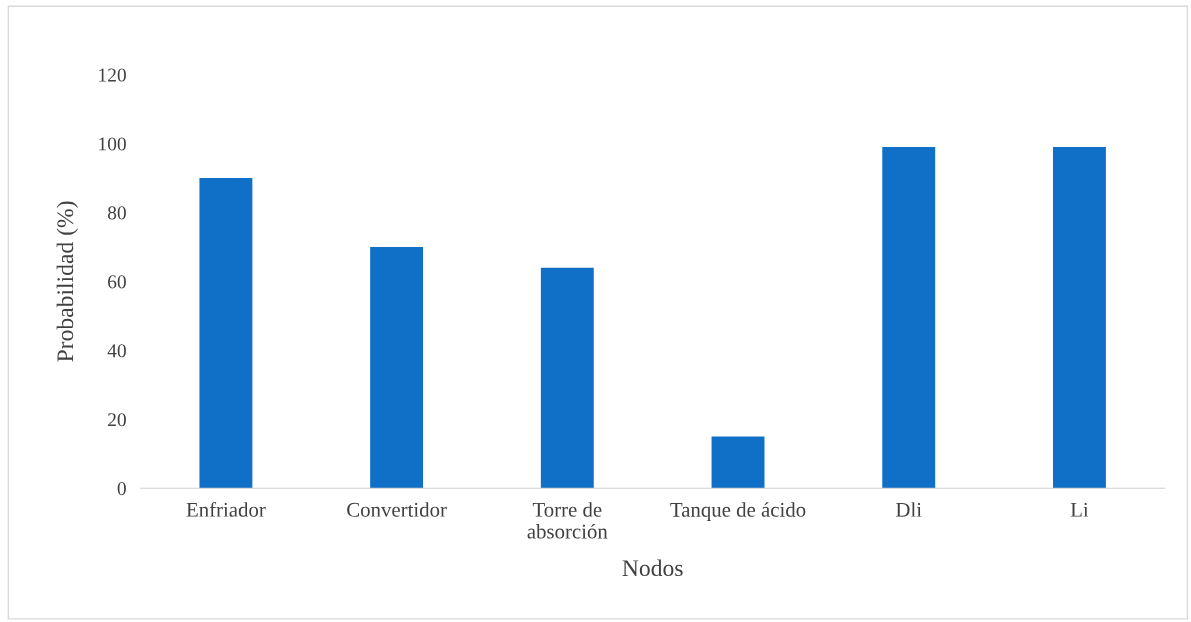  What do you see at coordinates (652, 568) in the screenshot?
I see `x-axis-title: Nodos` at bounding box center [652, 568].